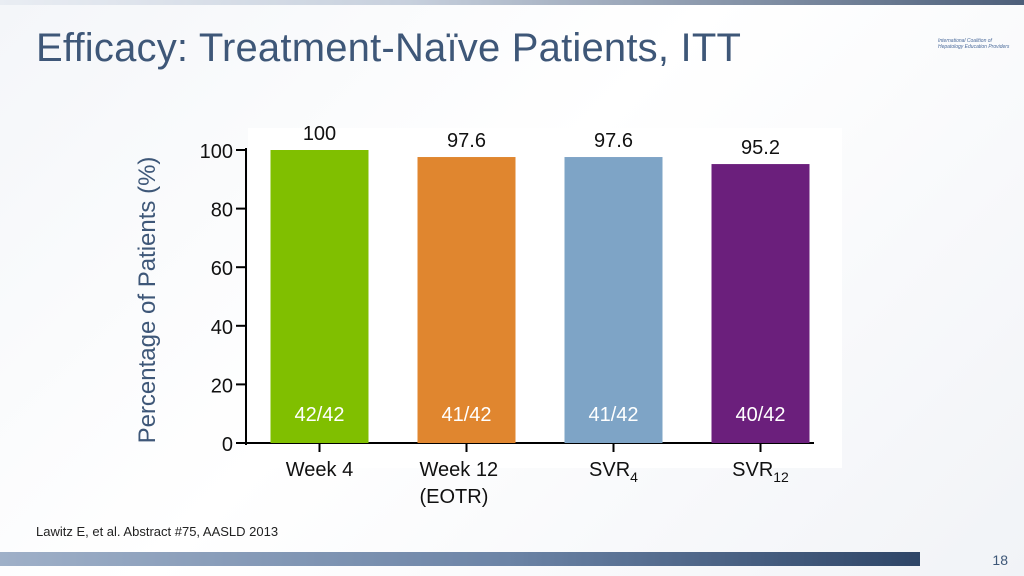  What do you see at coordinates (466, 141) in the screenshot?
I see `value-label-2: 97.6` at bounding box center [466, 141].